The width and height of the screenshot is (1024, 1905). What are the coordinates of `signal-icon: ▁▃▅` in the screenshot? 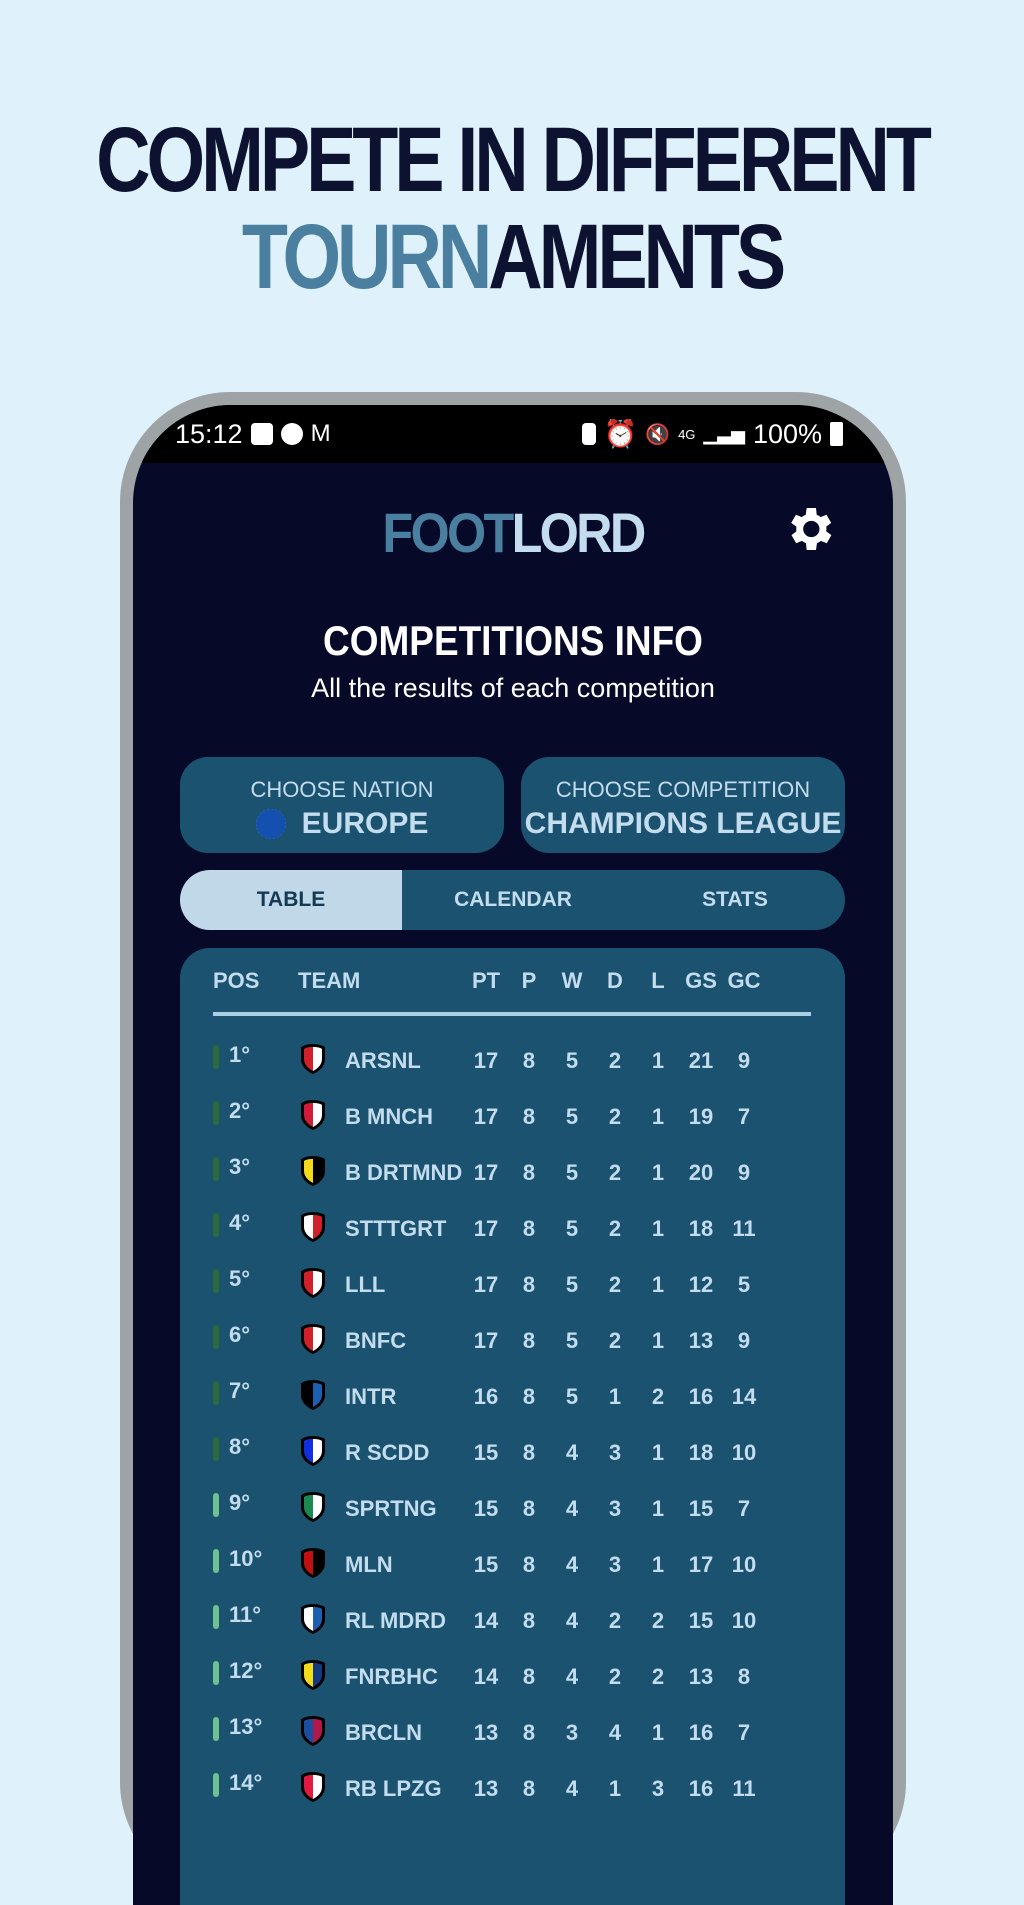 It's located at (724, 433).